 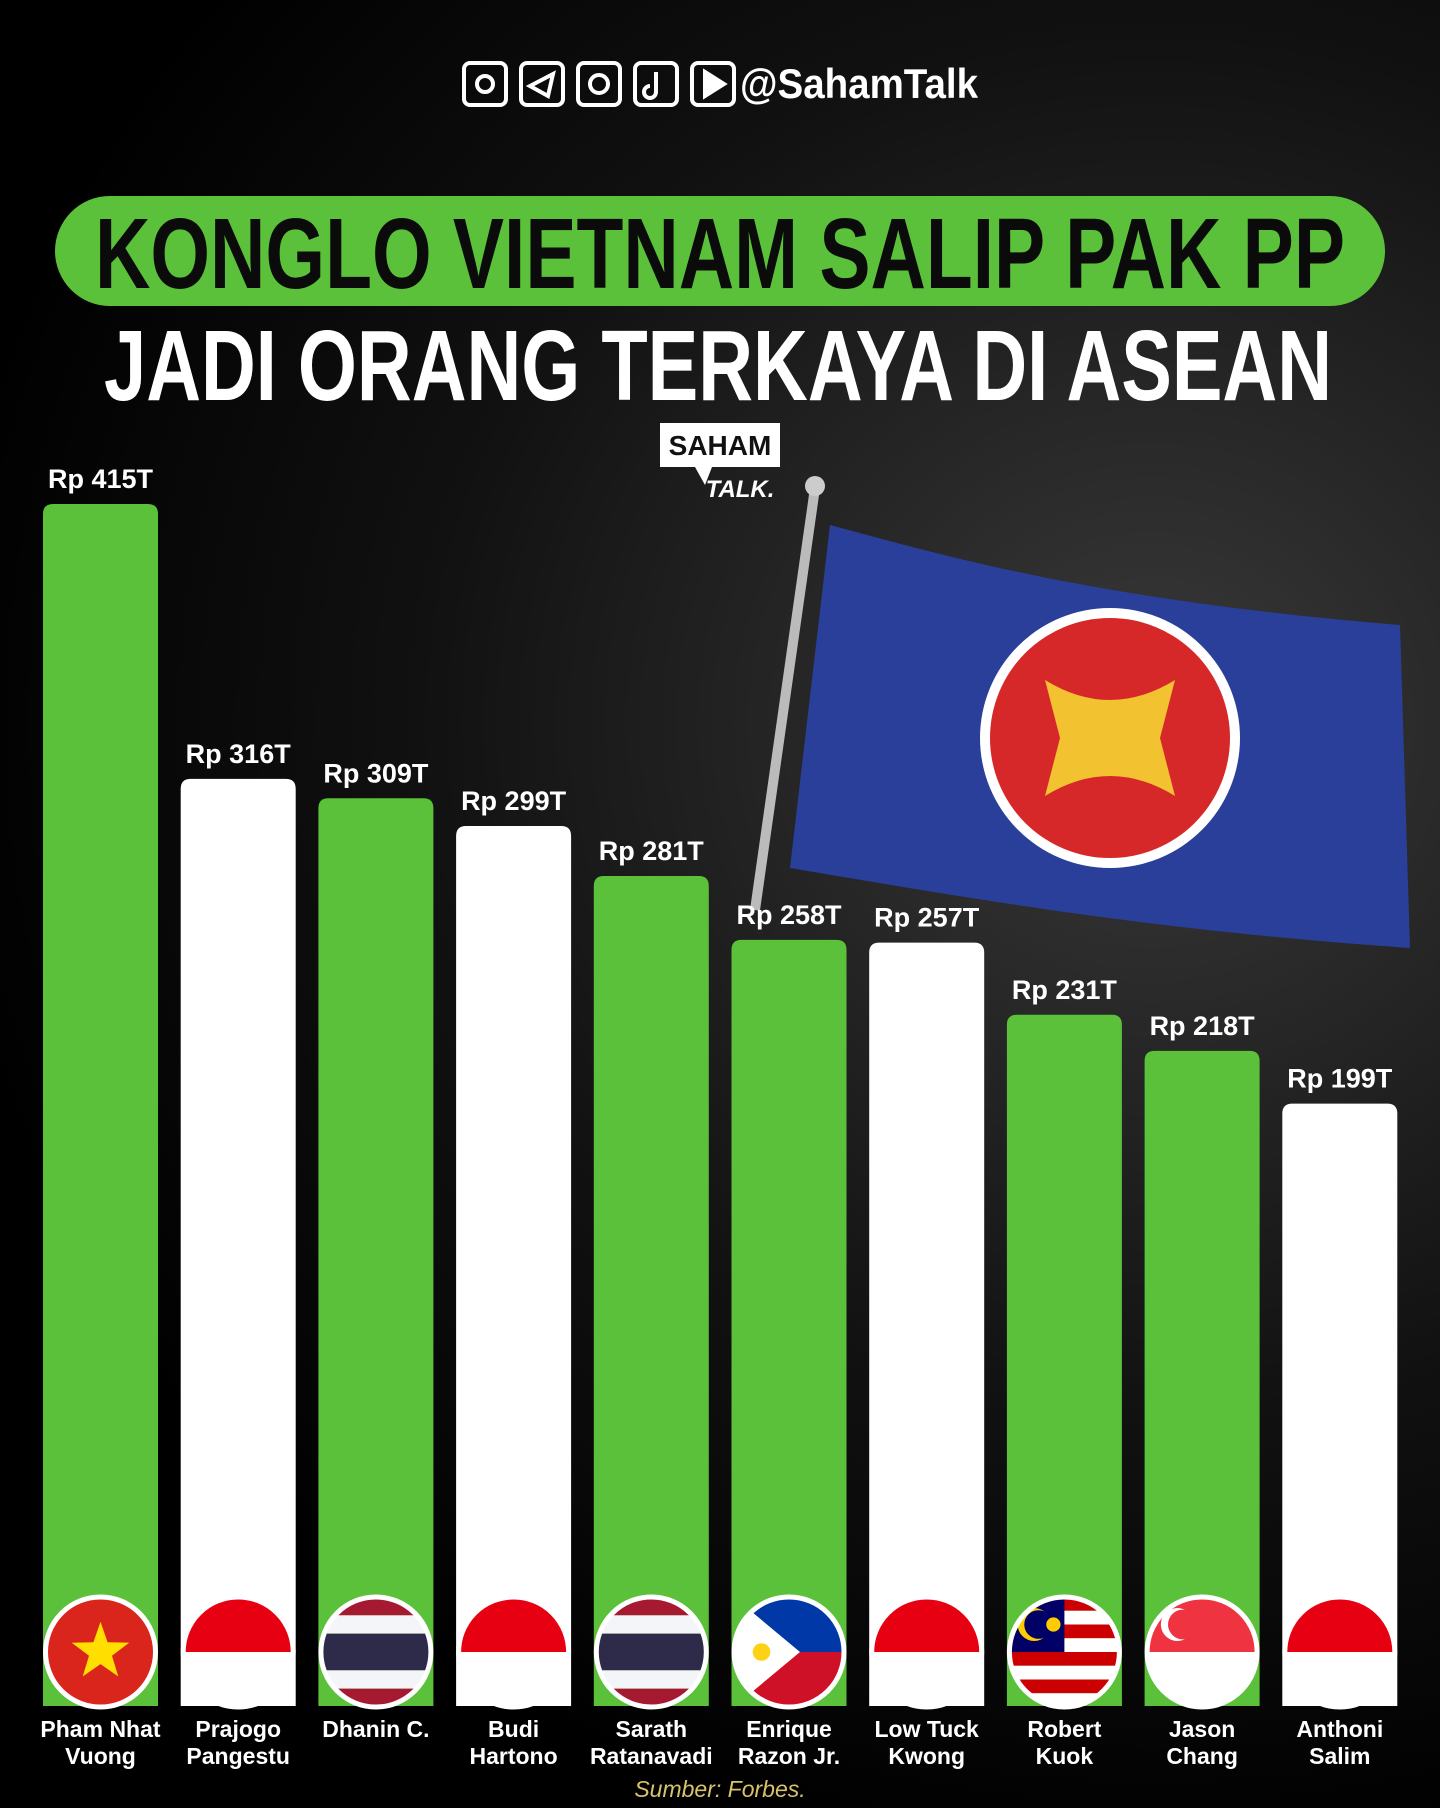 I want to click on value-label: Rp 415T, so click(x=101, y=479).